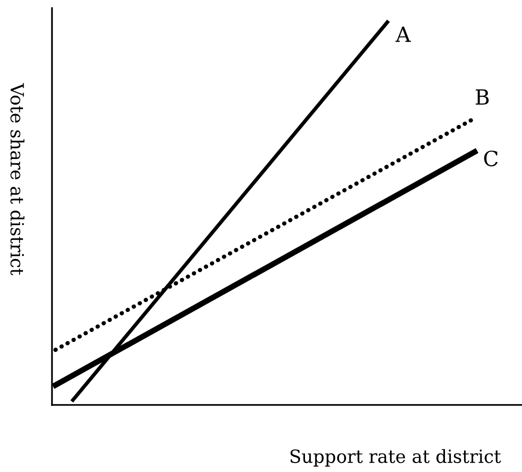  I want to click on x-axis-title: Support rate at district, so click(395, 458).